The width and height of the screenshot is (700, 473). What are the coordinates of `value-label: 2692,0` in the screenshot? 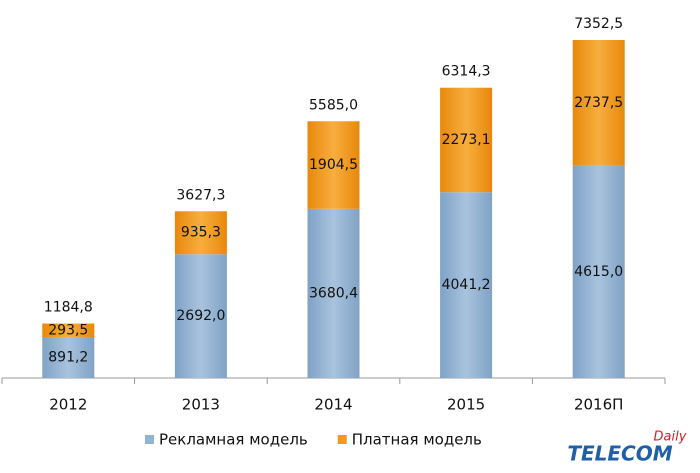 It's located at (200, 316).